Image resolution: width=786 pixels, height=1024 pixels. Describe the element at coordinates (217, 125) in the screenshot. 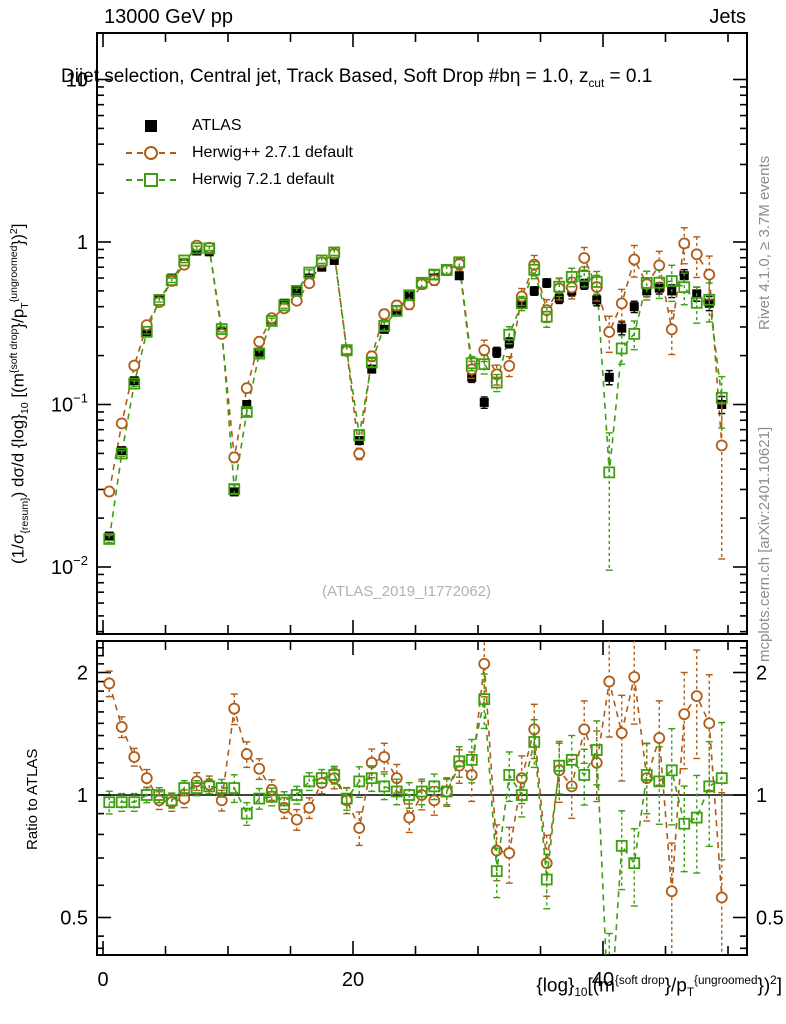

I see `legend-label: ATLAS` at that location.